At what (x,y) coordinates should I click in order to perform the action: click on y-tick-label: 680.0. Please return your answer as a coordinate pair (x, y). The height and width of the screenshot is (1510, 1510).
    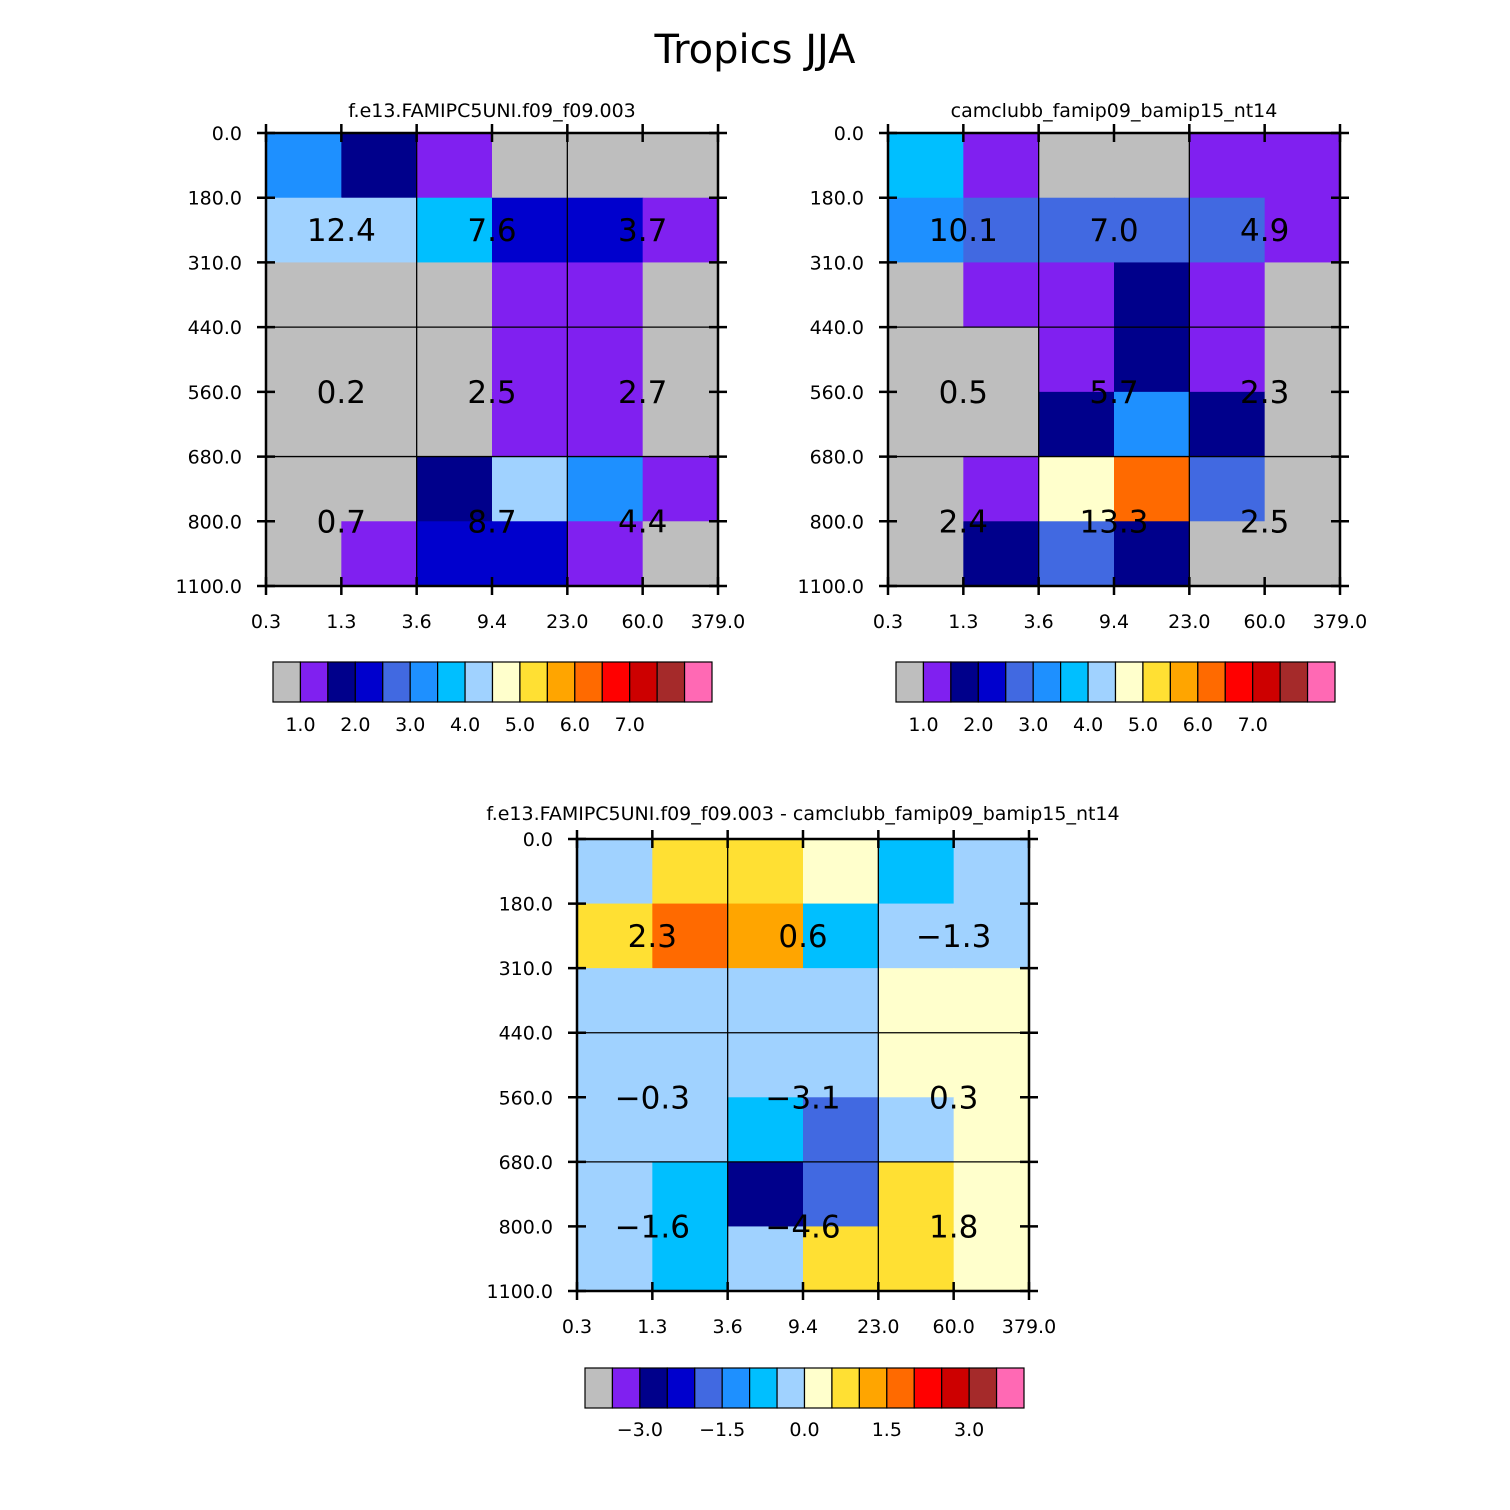
    Looking at the image, I should click on (526, 1163).